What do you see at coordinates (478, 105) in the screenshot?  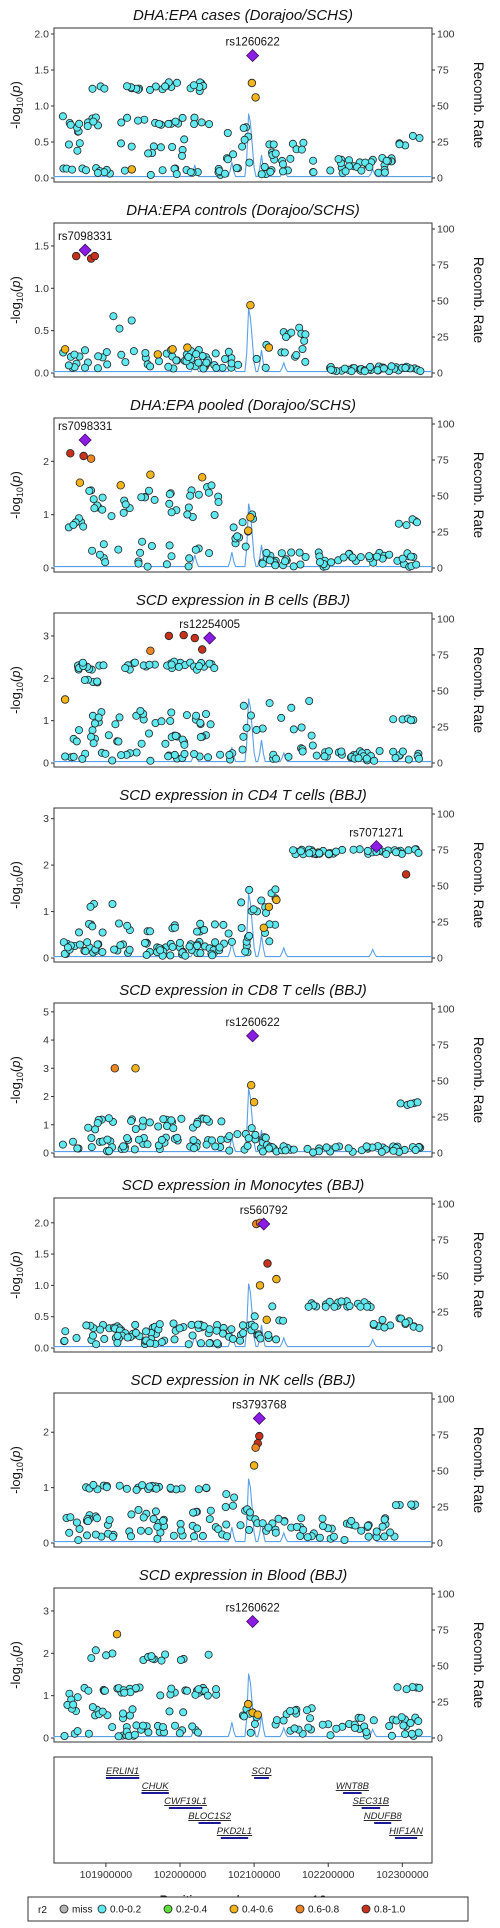 I see `y2-axis-label: Recomb. Rate` at bounding box center [478, 105].